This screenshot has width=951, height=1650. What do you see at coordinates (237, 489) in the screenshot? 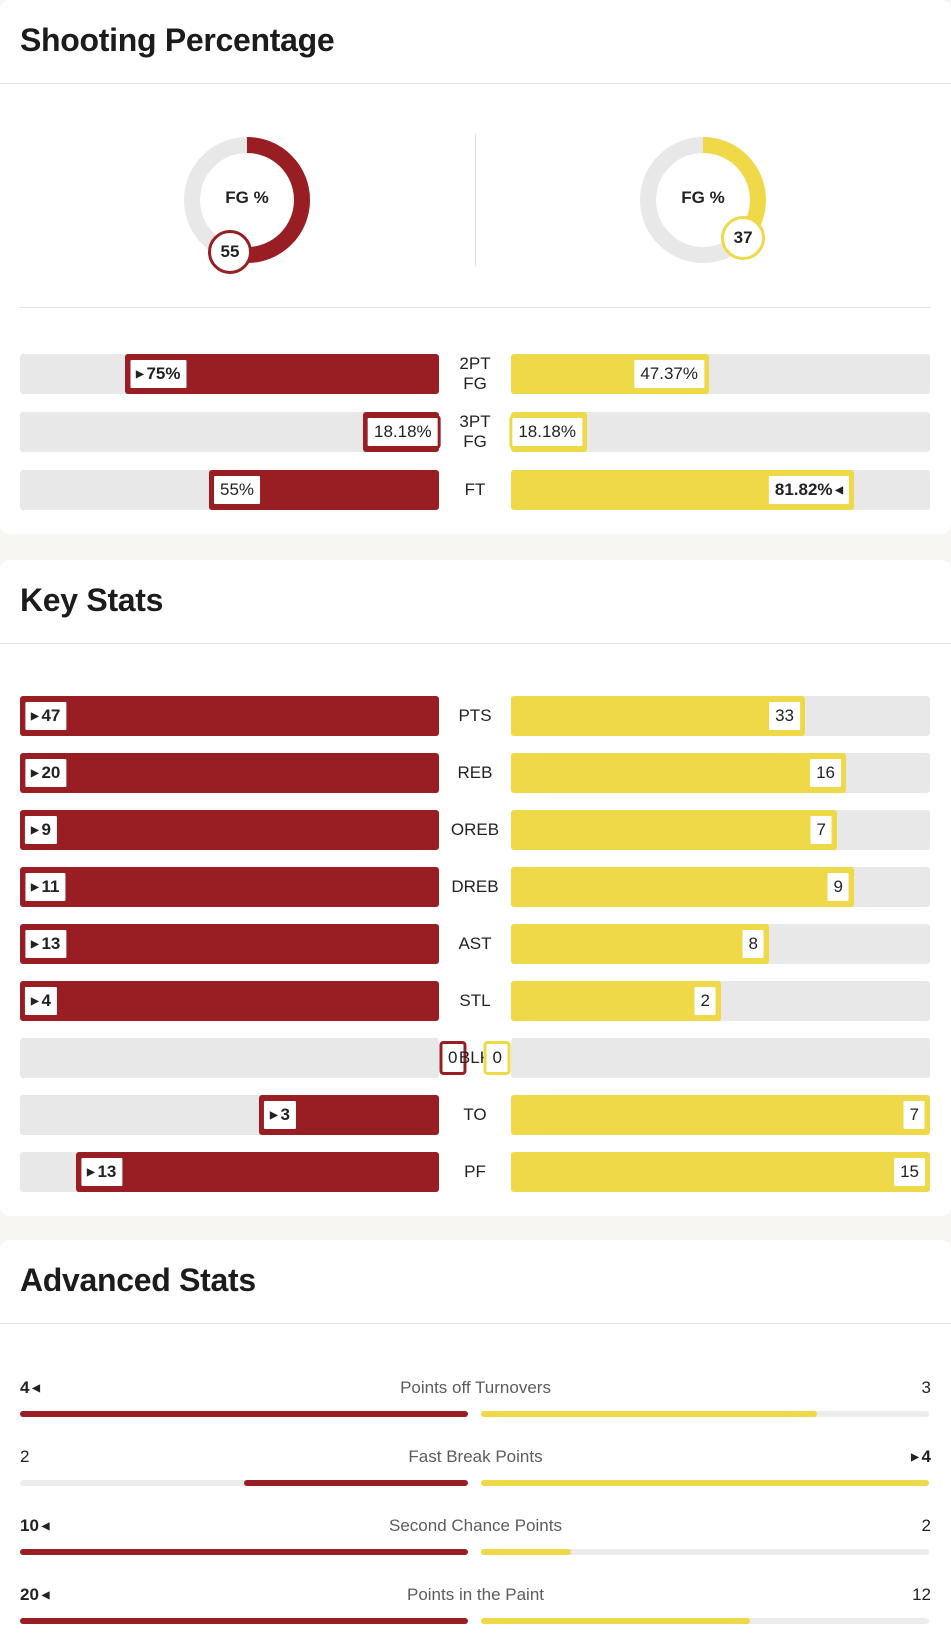
I see `value-text: 55%` at bounding box center [237, 489].